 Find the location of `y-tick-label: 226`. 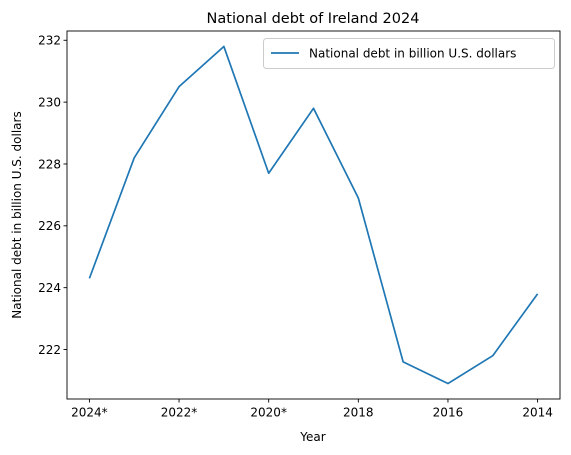

y-tick-label: 226 is located at coordinates (49, 226).